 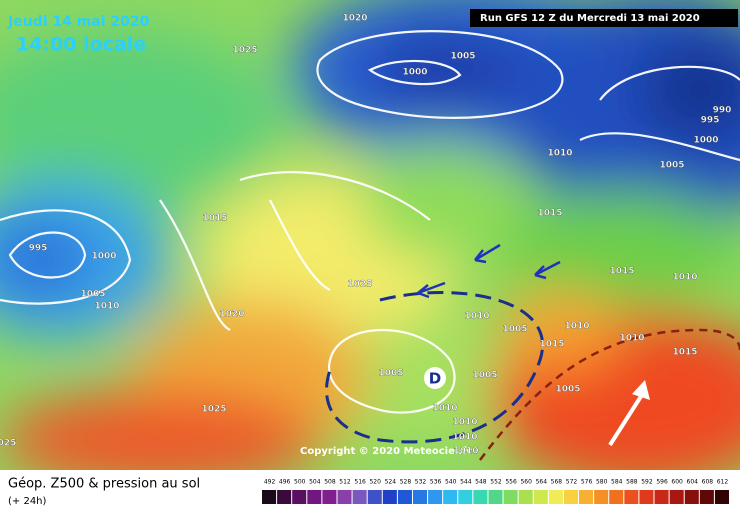 I want to click on legend-subtitle: (+ 24h), so click(x=27, y=501).